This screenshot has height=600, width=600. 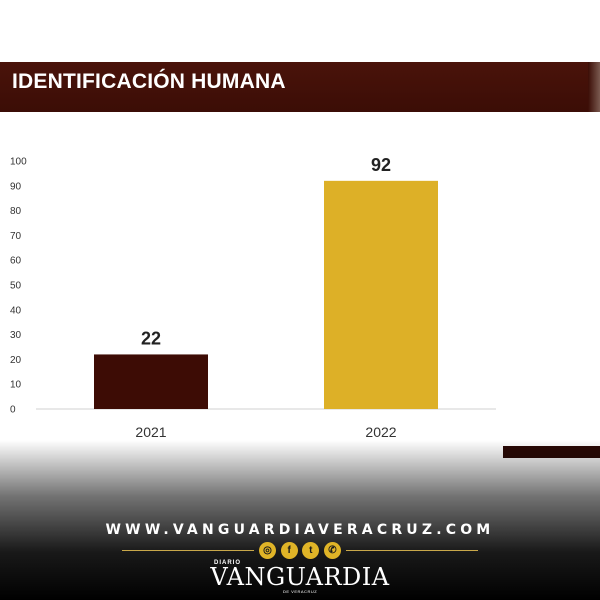 I want to click on y-tick-label: 100, so click(x=18, y=162).